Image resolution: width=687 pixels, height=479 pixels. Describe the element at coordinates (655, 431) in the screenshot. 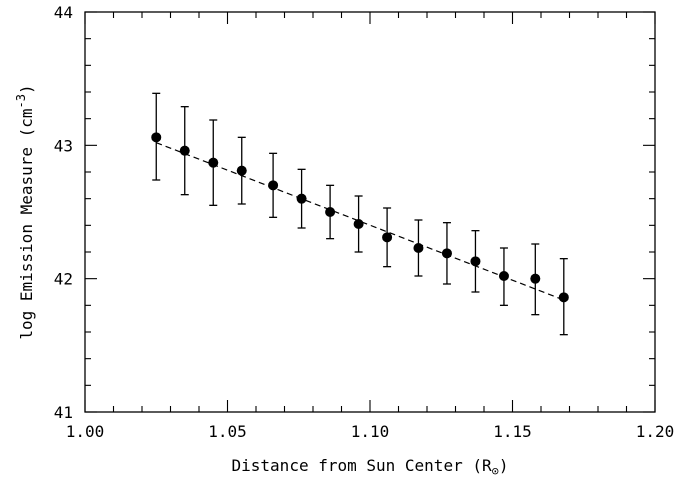

I see `x-tick-label: 1.20` at that location.